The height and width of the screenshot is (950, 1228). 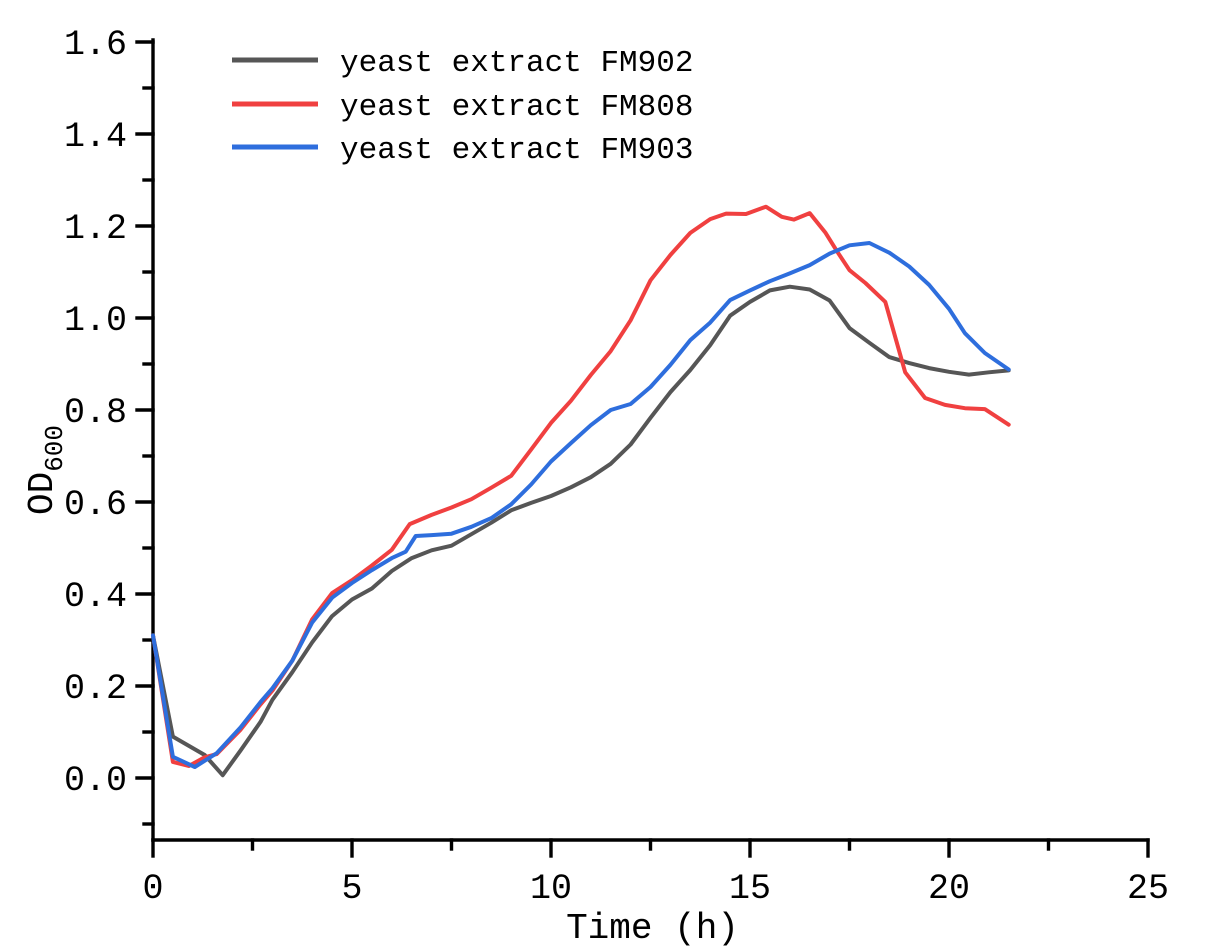 What do you see at coordinates (1148, 889) in the screenshot?
I see `x-tick-label: 25` at bounding box center [1148, 889].